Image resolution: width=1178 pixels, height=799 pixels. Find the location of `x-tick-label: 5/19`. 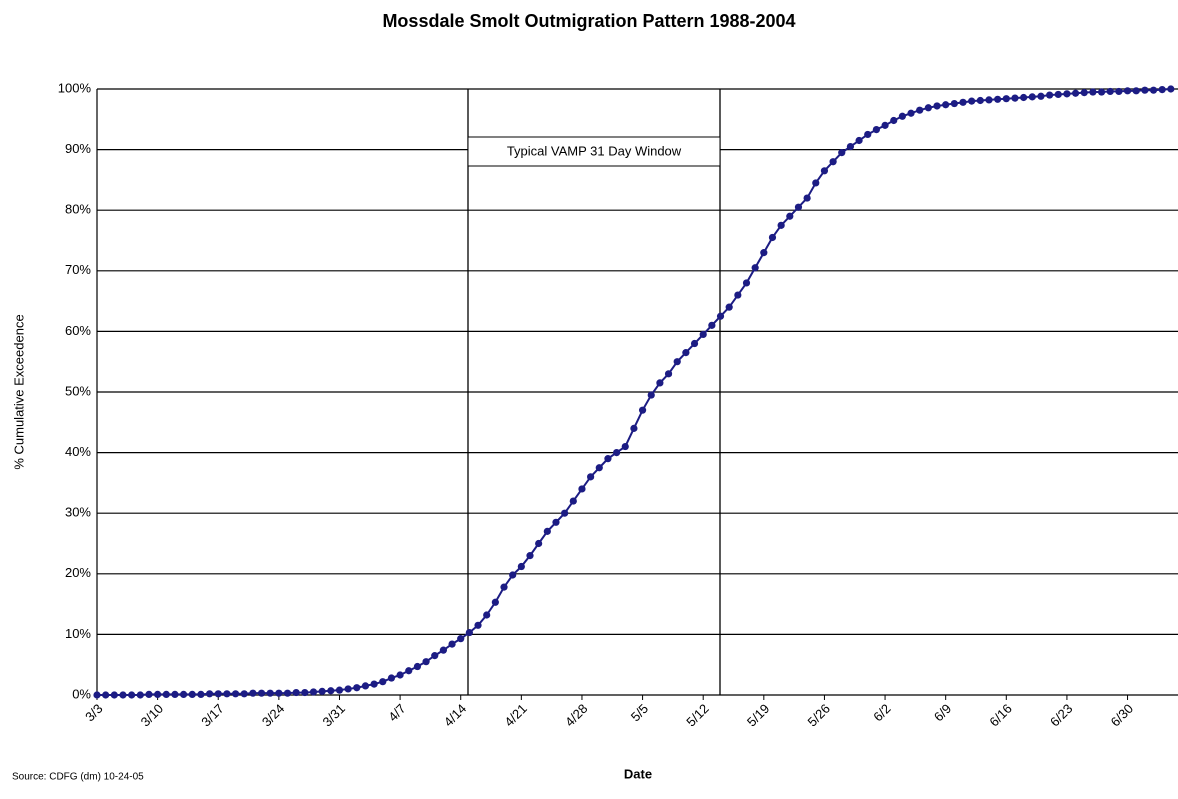

x-tick-label: 5/19 is located at coordinates (758, 715).